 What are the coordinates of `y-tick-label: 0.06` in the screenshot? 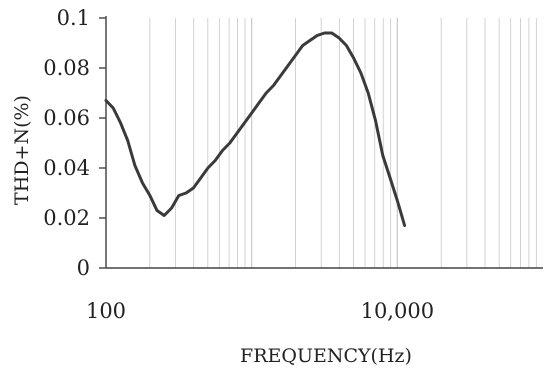 It's located at (66, 118).